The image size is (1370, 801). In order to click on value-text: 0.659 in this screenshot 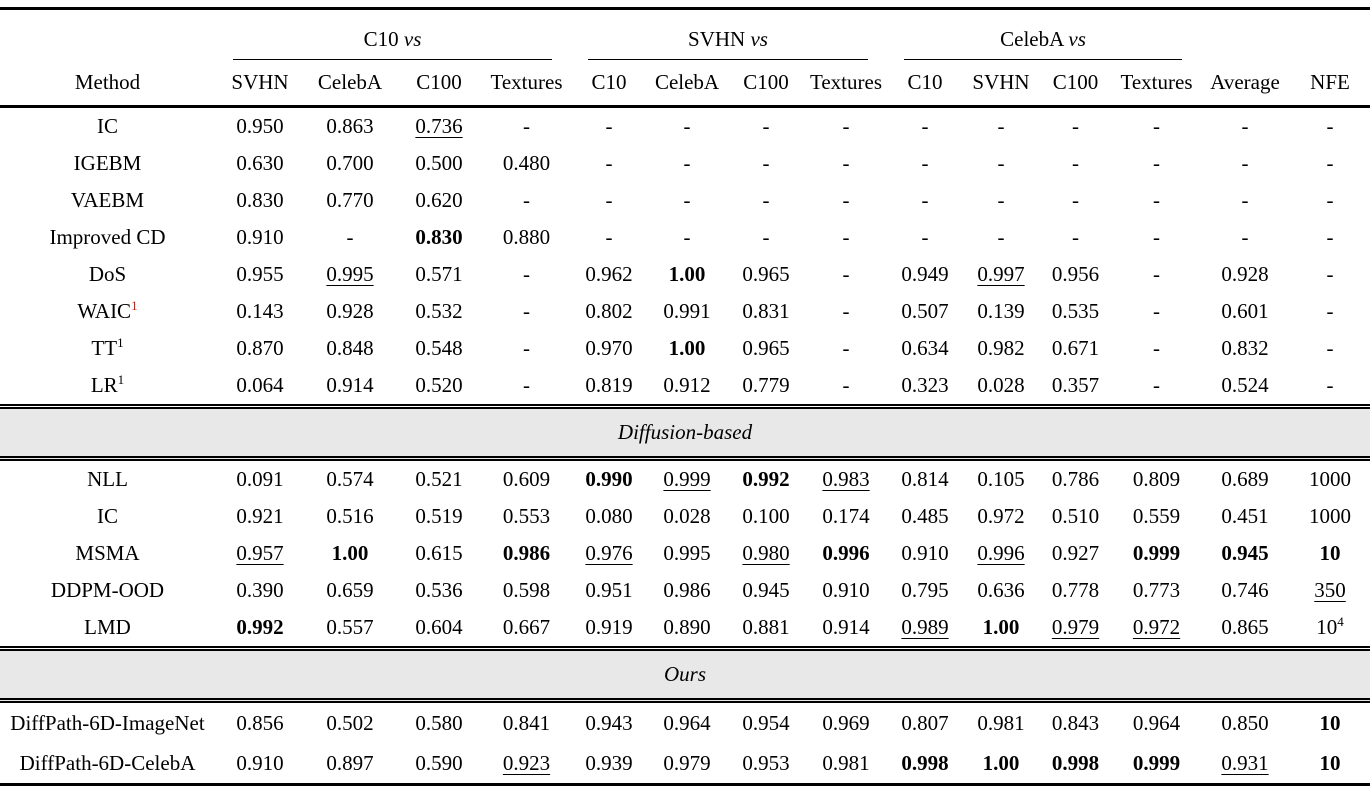, I will do `click(350, 590)`.